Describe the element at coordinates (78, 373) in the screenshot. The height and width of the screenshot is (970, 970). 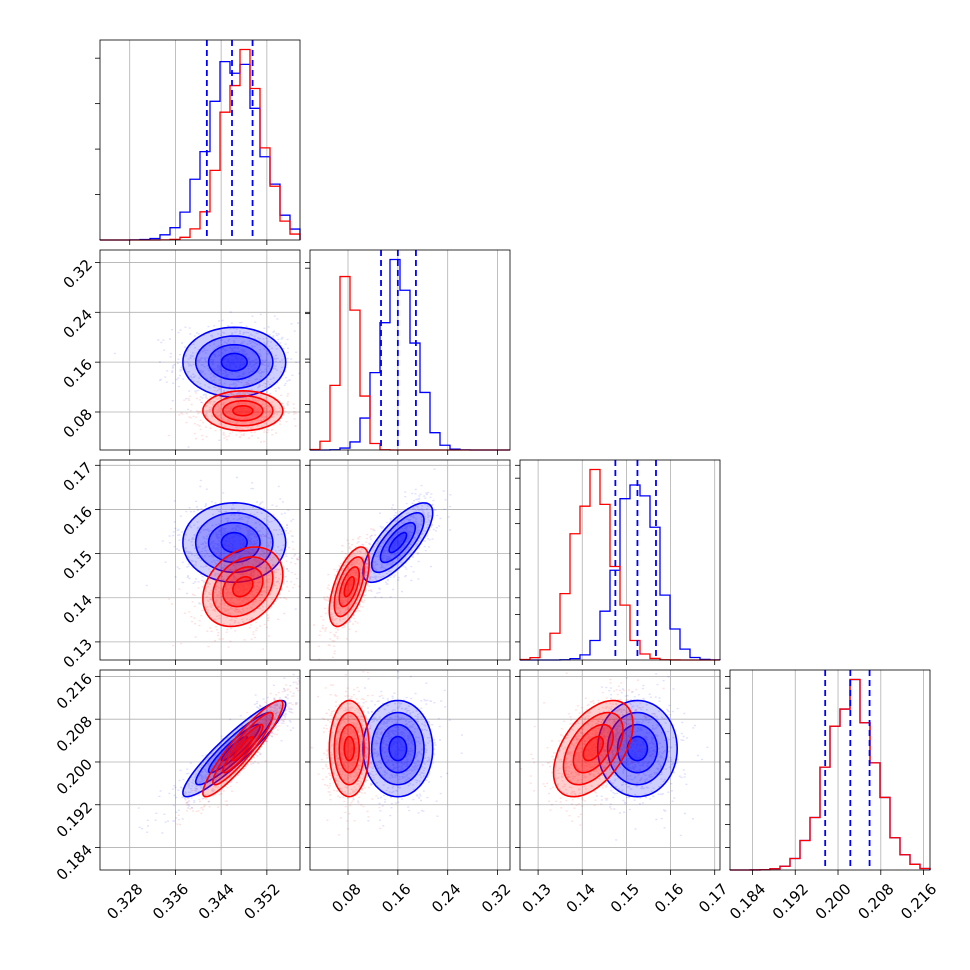
I see `y-tick-label: 0.16` at that location.